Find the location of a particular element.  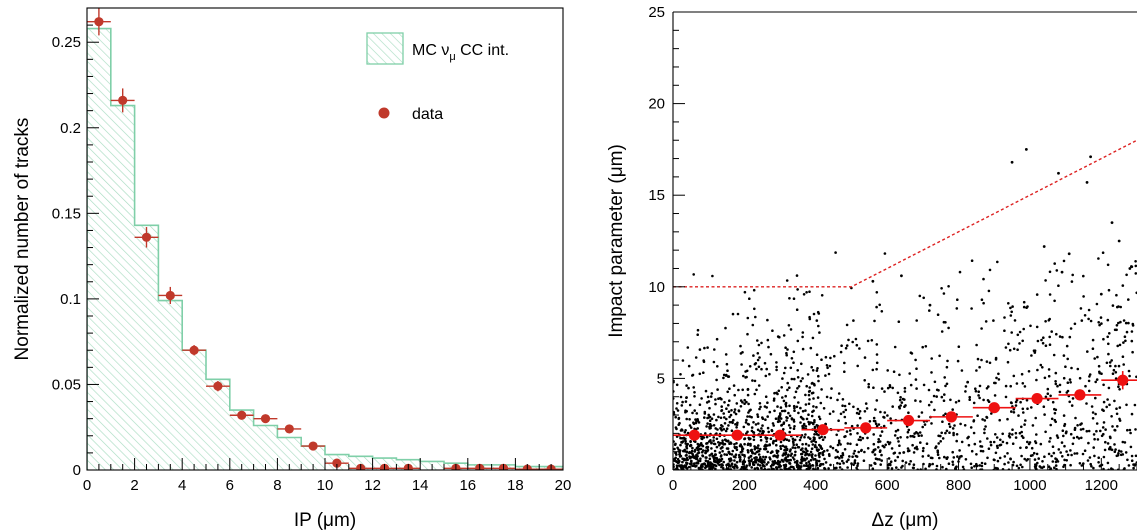

profile-point-marker is located at coordinates (694, 435).